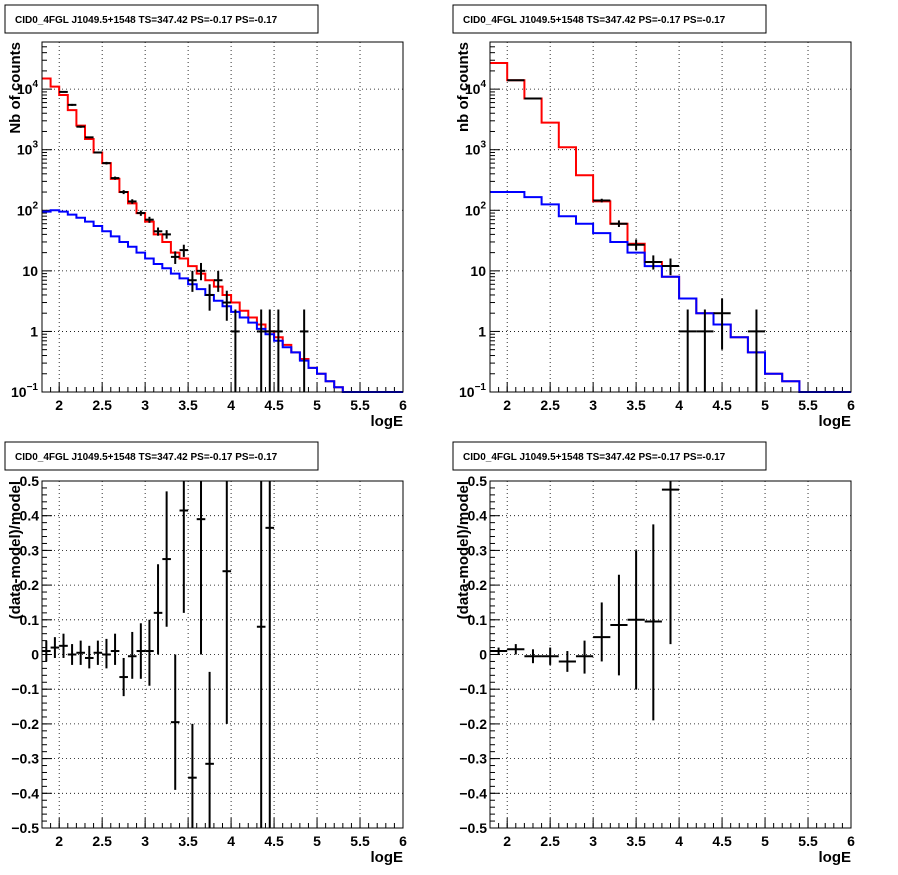  I want to click on total-model-line, so click(222, 235).